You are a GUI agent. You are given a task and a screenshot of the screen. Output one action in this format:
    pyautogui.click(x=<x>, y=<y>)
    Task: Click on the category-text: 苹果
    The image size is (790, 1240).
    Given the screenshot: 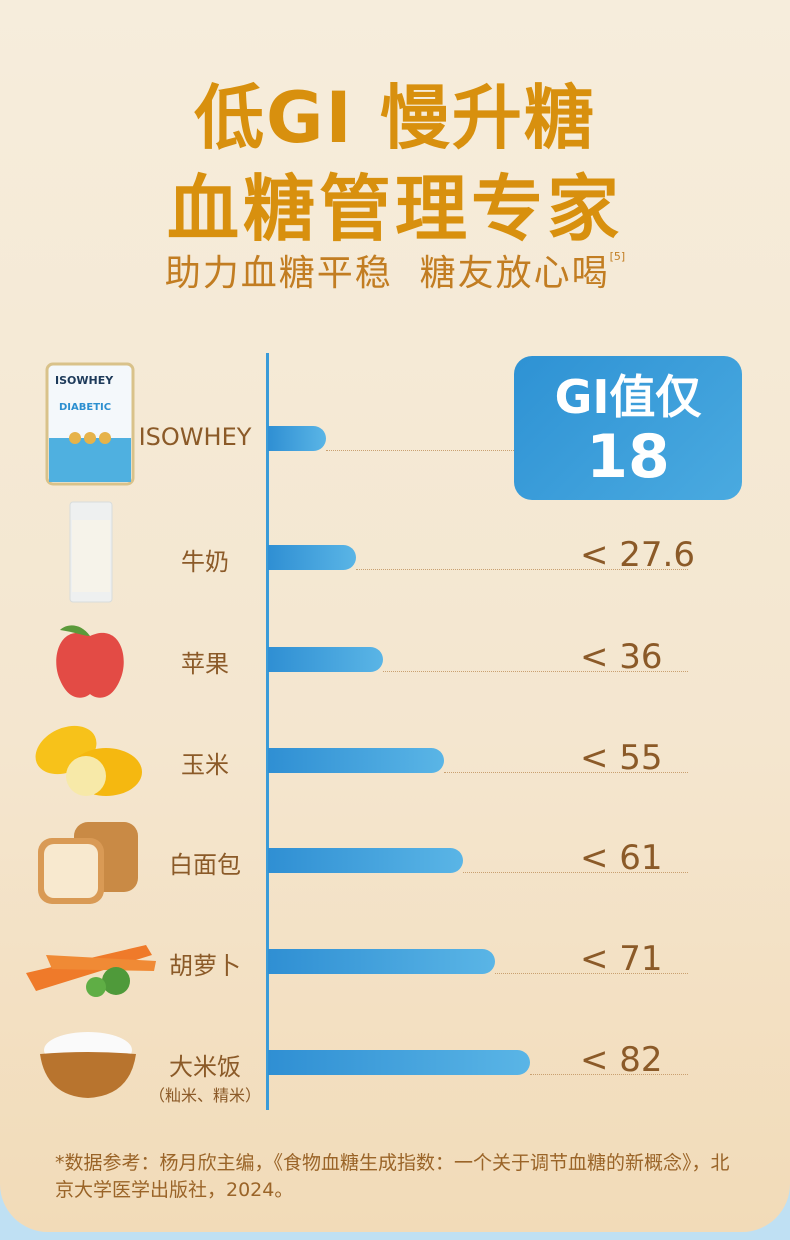 What is the action you would take?
    pyautogui.click(x=205, y=664)
    